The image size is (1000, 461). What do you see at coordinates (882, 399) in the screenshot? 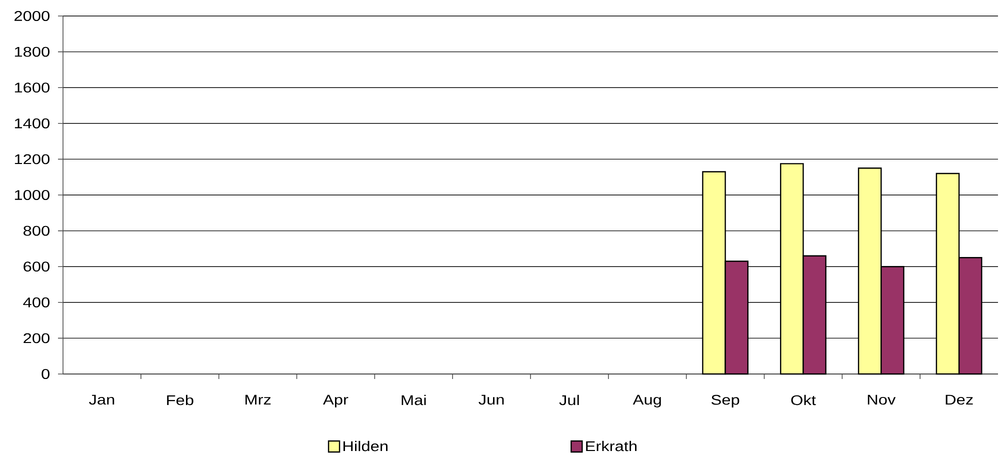
I see `x-tick-label: Nov` at bounding box center [882, 399].